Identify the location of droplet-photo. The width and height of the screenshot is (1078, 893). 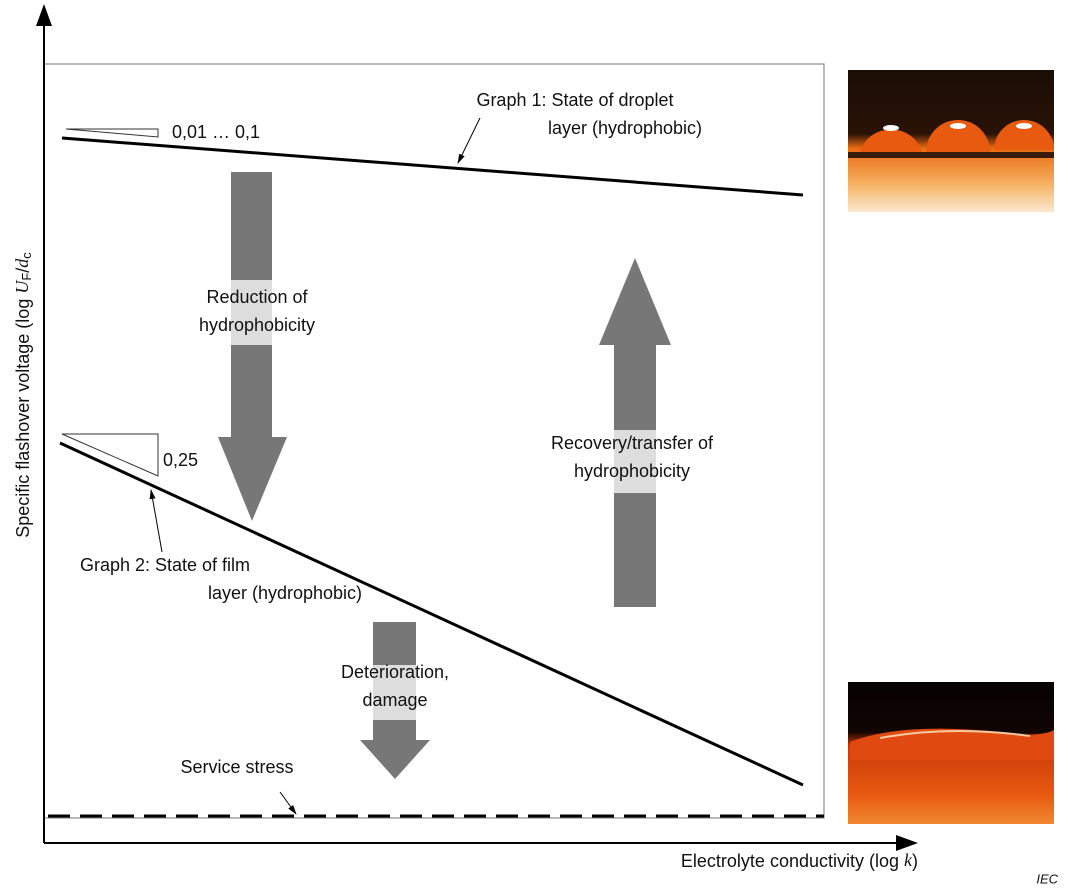
(951, 141).